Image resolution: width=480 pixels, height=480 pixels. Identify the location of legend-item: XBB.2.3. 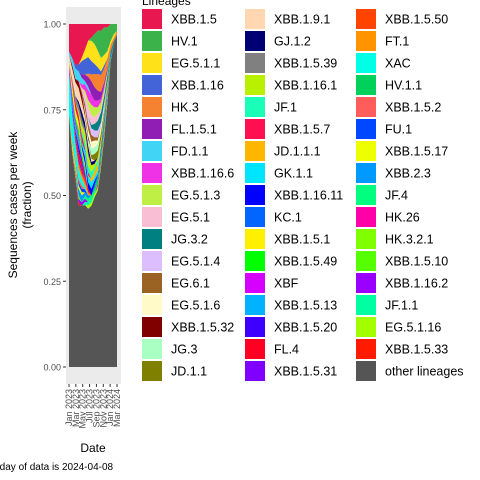
(393, 173).